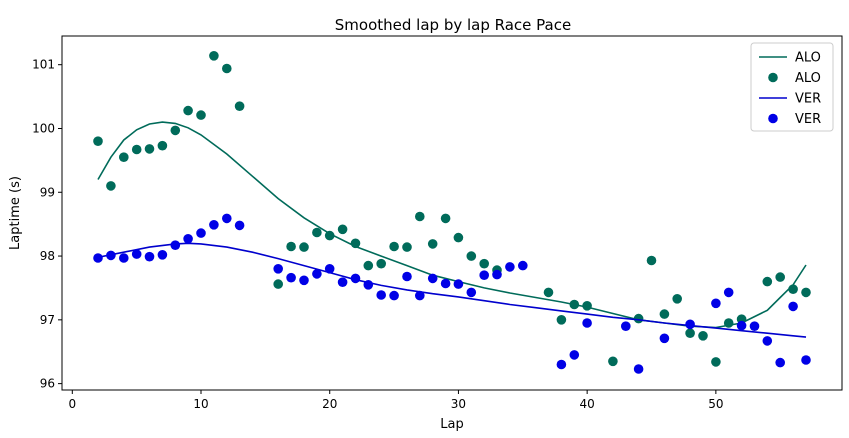 The width and height of the screenshot is (849, 438). What do you see at coordinates (47, 192) in the screenshot?
I see `y-tick-label: 99` at bounding box center [47, 192].